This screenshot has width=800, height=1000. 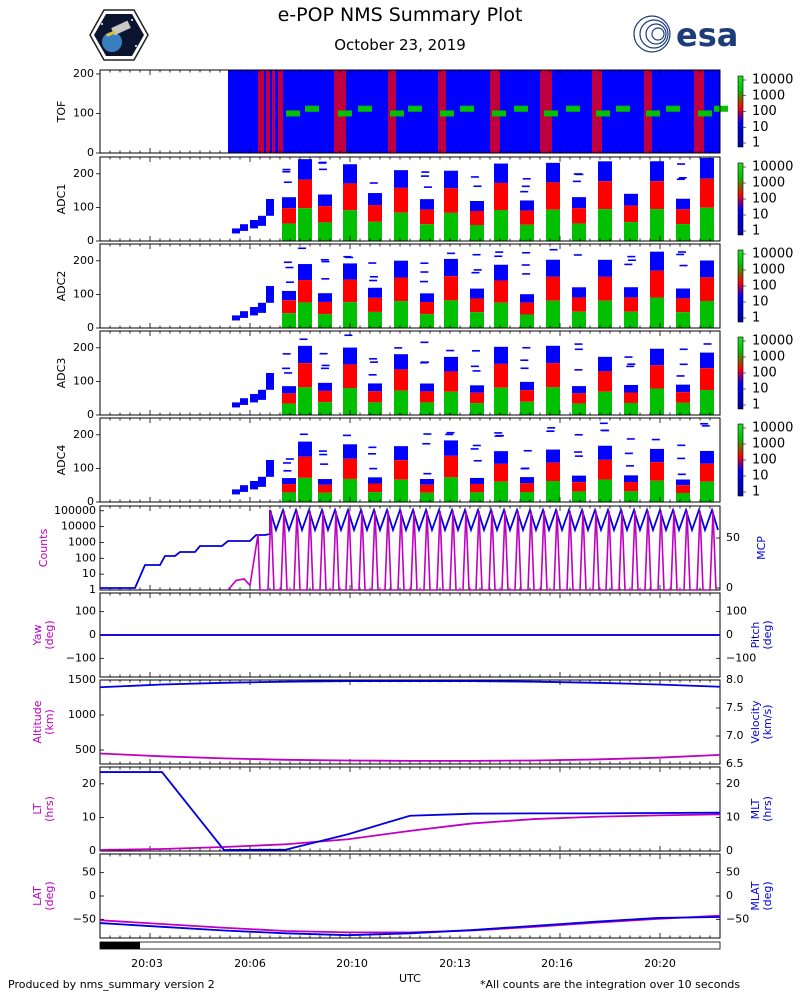 I want to click on lat-line, so click(x=410, y=924).